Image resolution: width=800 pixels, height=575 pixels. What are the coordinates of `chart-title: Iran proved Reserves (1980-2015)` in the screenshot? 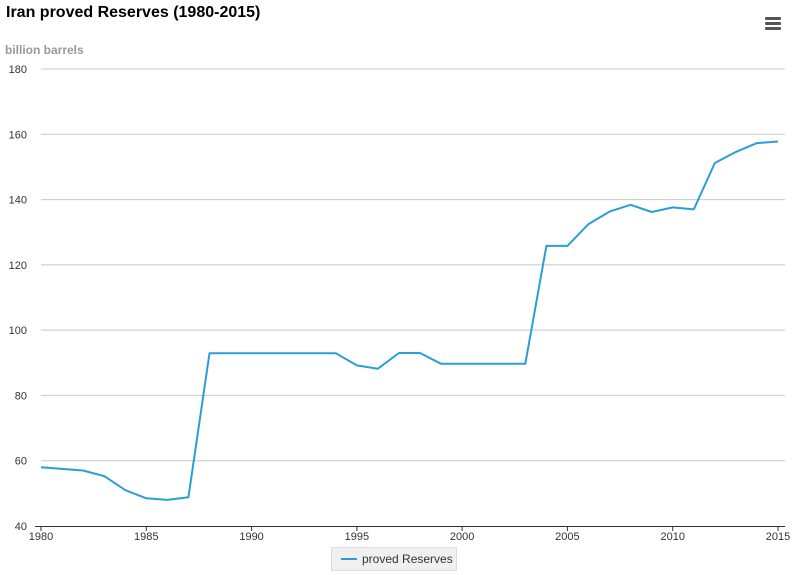 It's located at (133, 12).